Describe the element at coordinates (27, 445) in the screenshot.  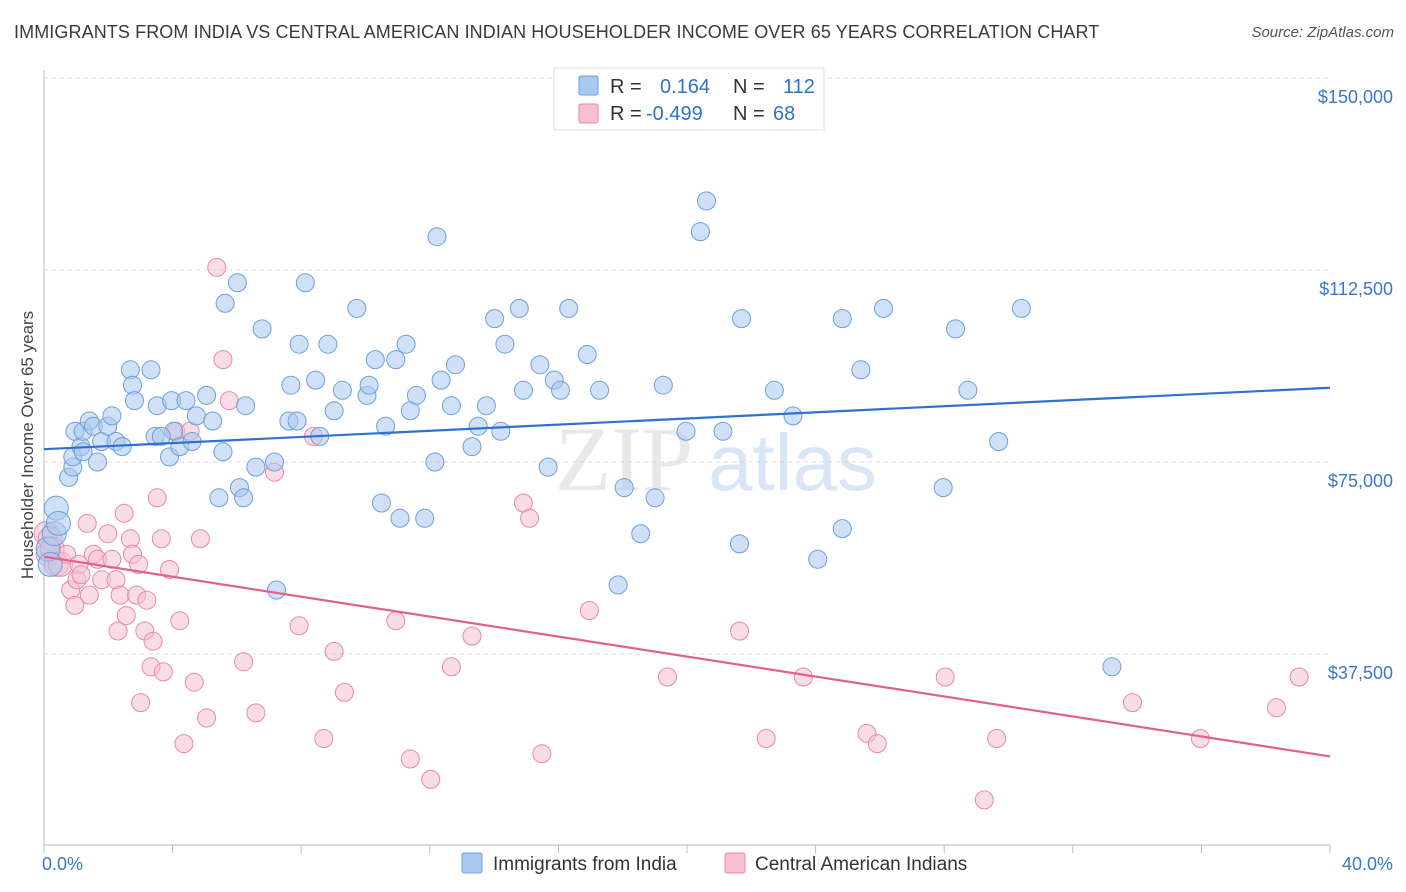
I see `y-axis-title: Householder Income Over 65 years` at that location.